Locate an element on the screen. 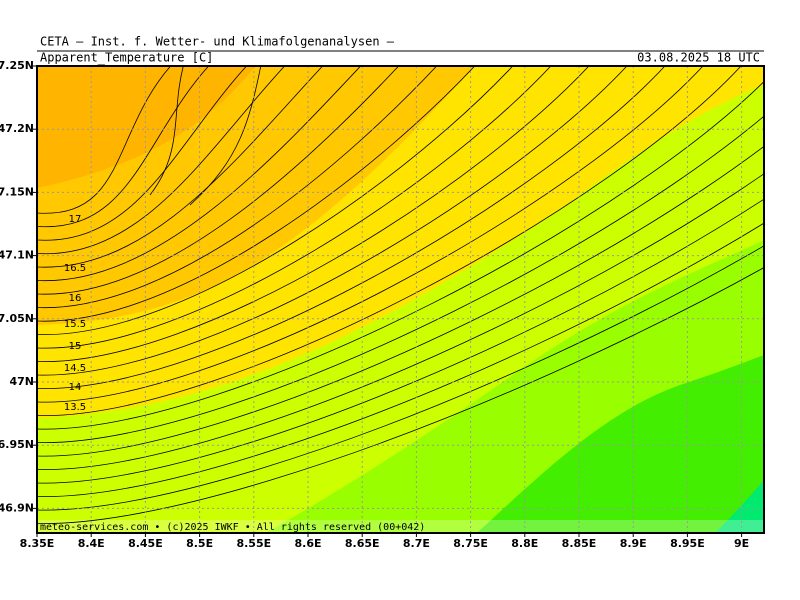 Image resolution: width=800 pixels, height=600 pixels. contour-label: 16 is located at coordinates (75, 298).